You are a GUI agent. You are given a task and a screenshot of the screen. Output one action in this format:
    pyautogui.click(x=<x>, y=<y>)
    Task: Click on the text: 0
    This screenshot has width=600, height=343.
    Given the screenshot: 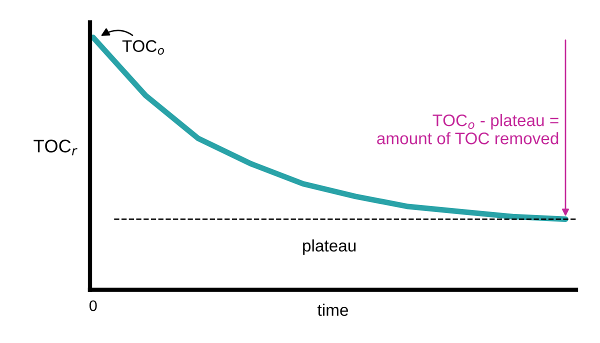 What is the action you would take?
    pyautogui.click(x=93, y=306)
    